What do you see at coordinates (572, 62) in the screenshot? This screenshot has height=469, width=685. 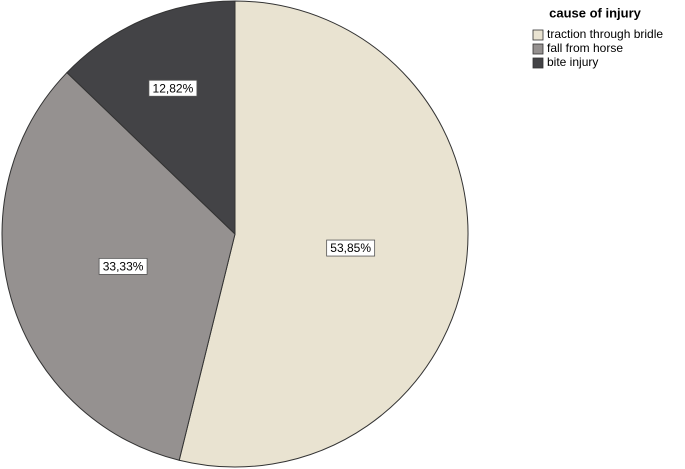 I see `legend-label: bite injury` at bounding box center [572, 62].